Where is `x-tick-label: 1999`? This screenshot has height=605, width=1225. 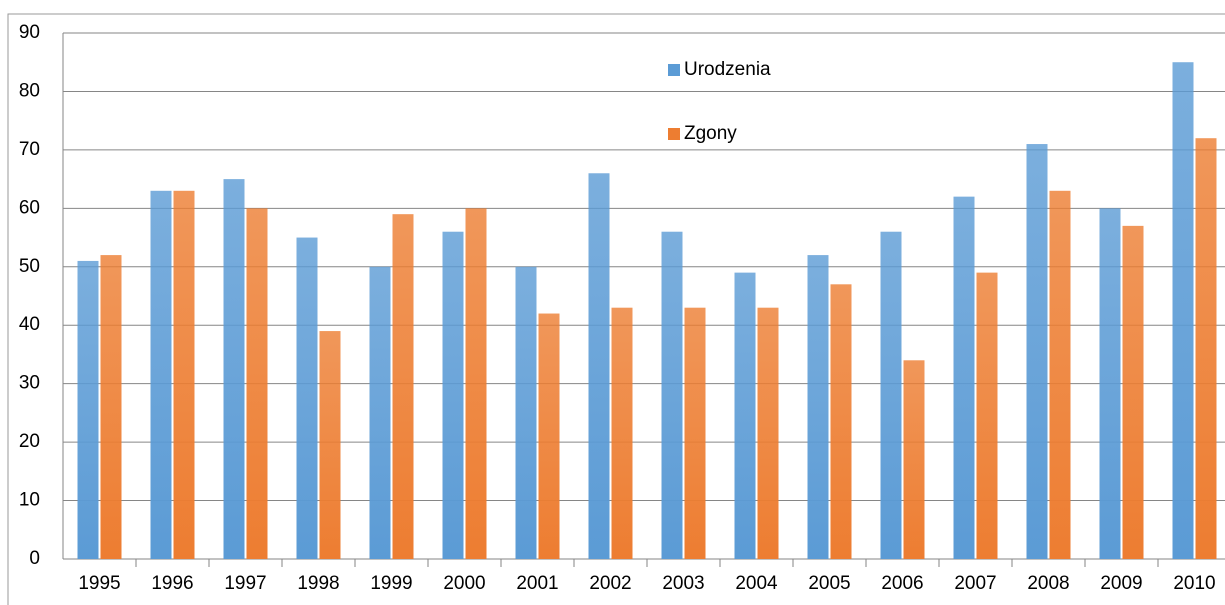 x-tick-label: 1999 is located at coordinates (391, 583).